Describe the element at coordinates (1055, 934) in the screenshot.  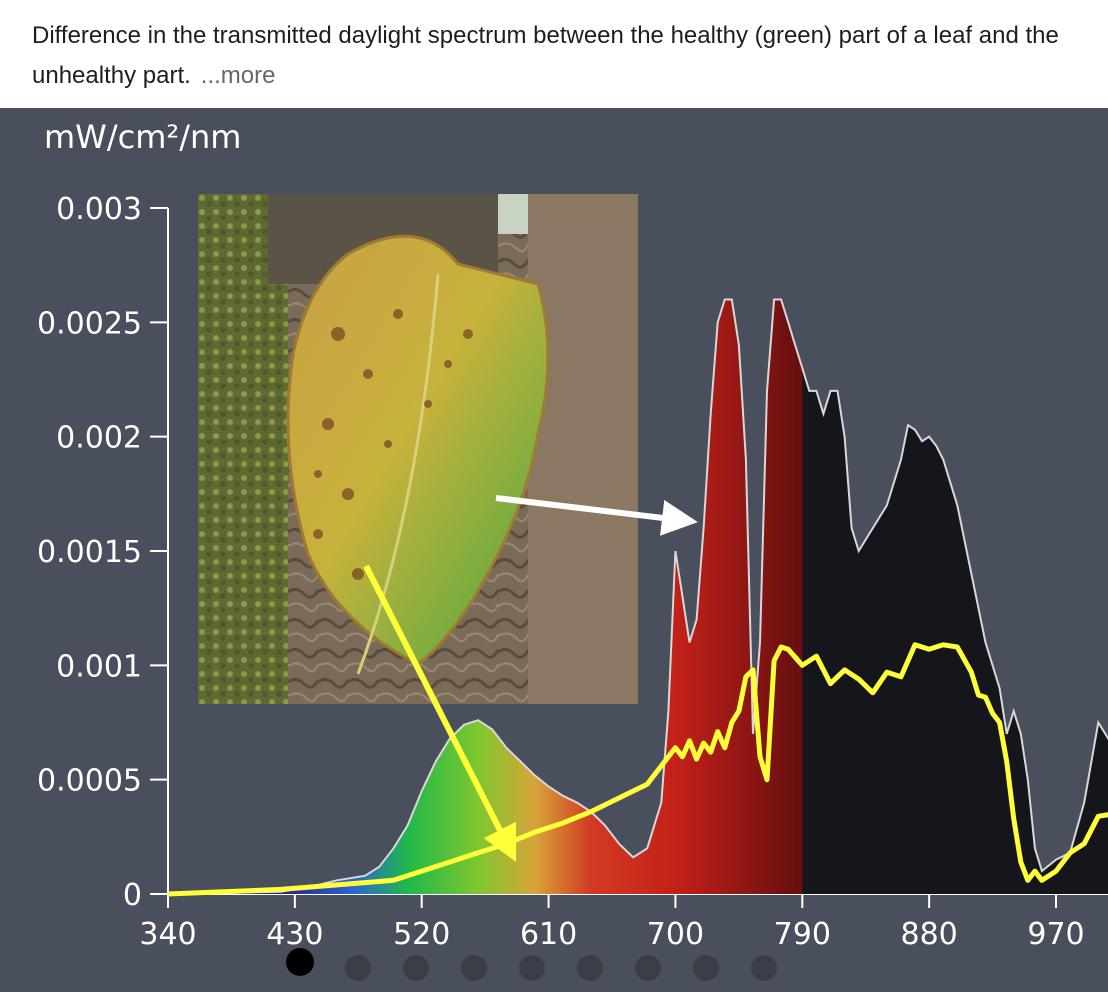
I see `x-tick-label: 970` at that location.